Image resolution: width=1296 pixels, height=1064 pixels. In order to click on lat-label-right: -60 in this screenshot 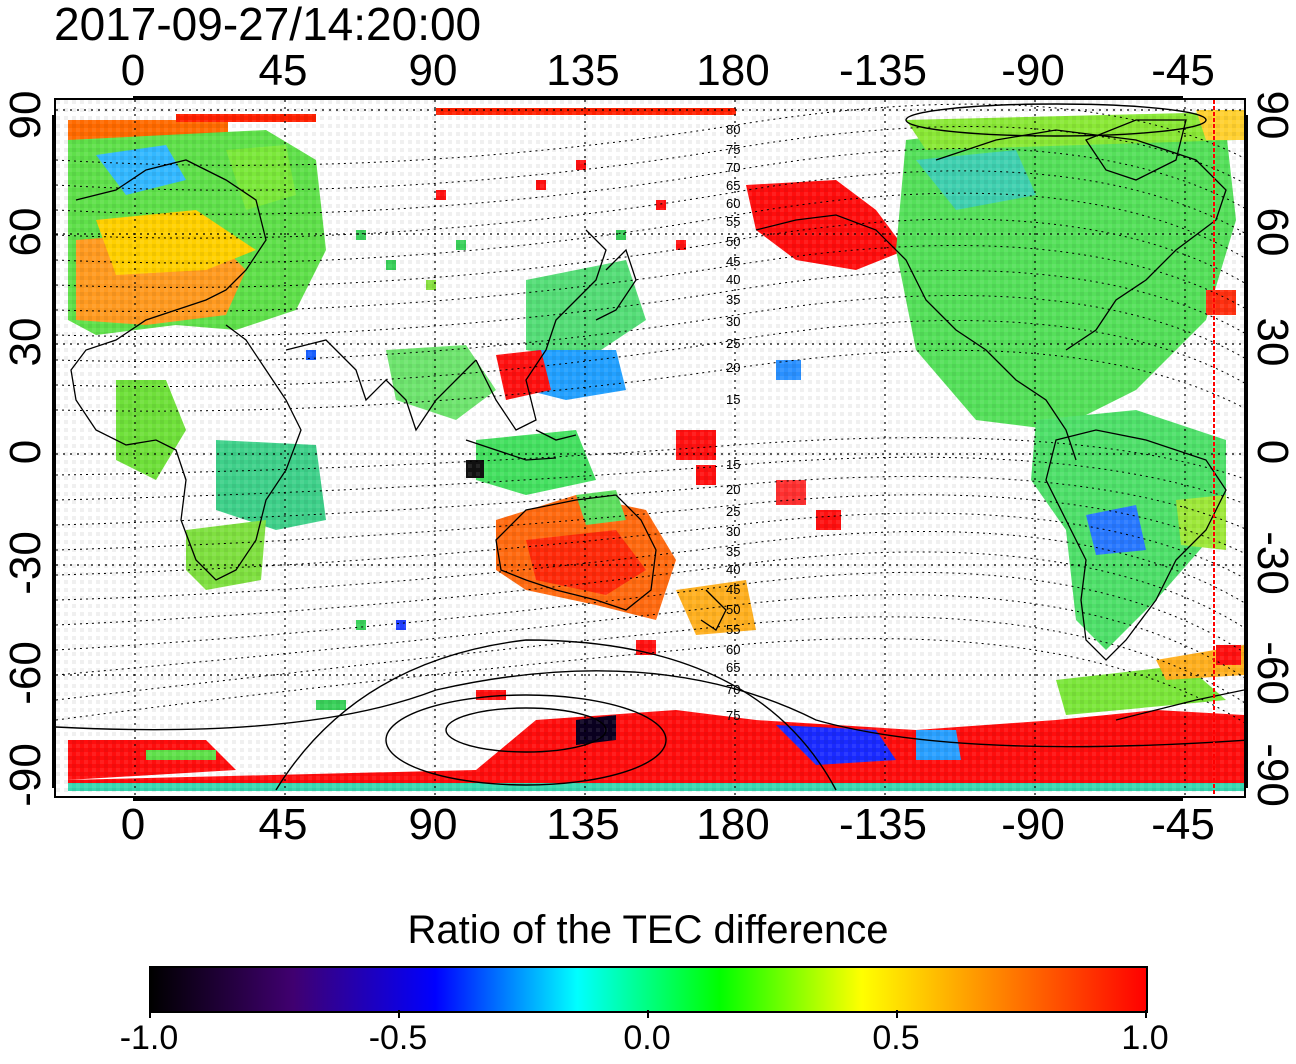, I will do `click(1272, 673)`.